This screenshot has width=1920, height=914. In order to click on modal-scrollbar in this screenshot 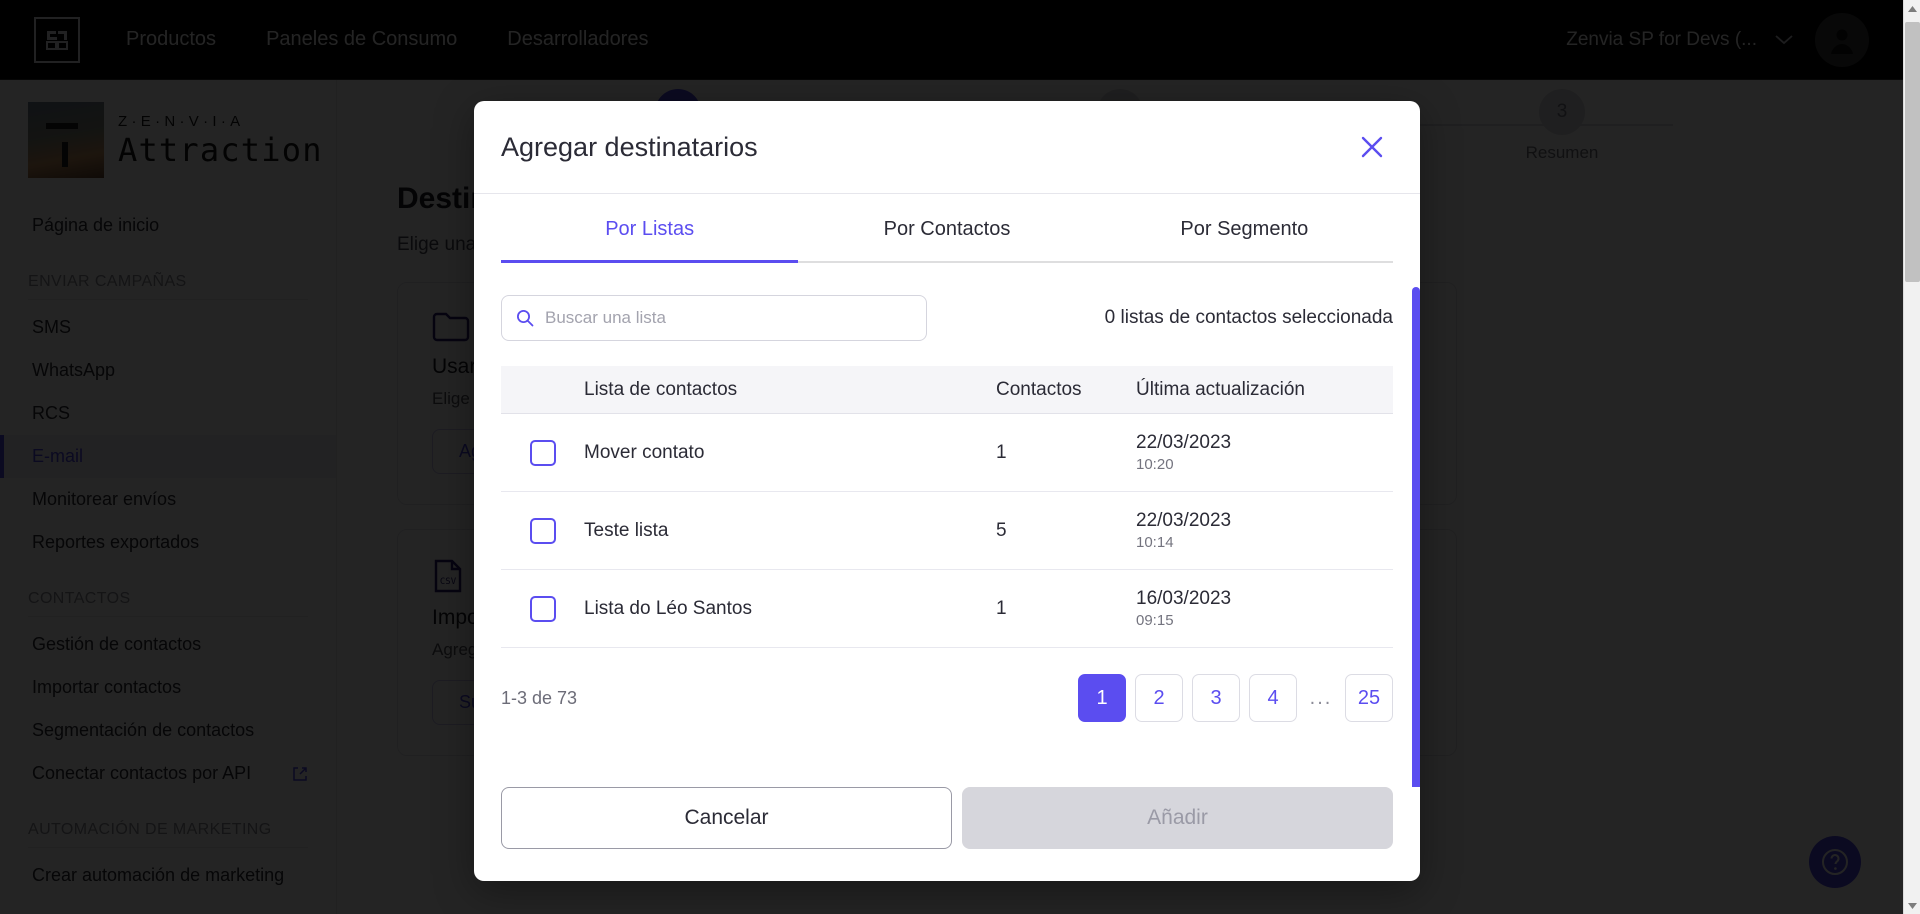, I will do `click(1416, 537)`.